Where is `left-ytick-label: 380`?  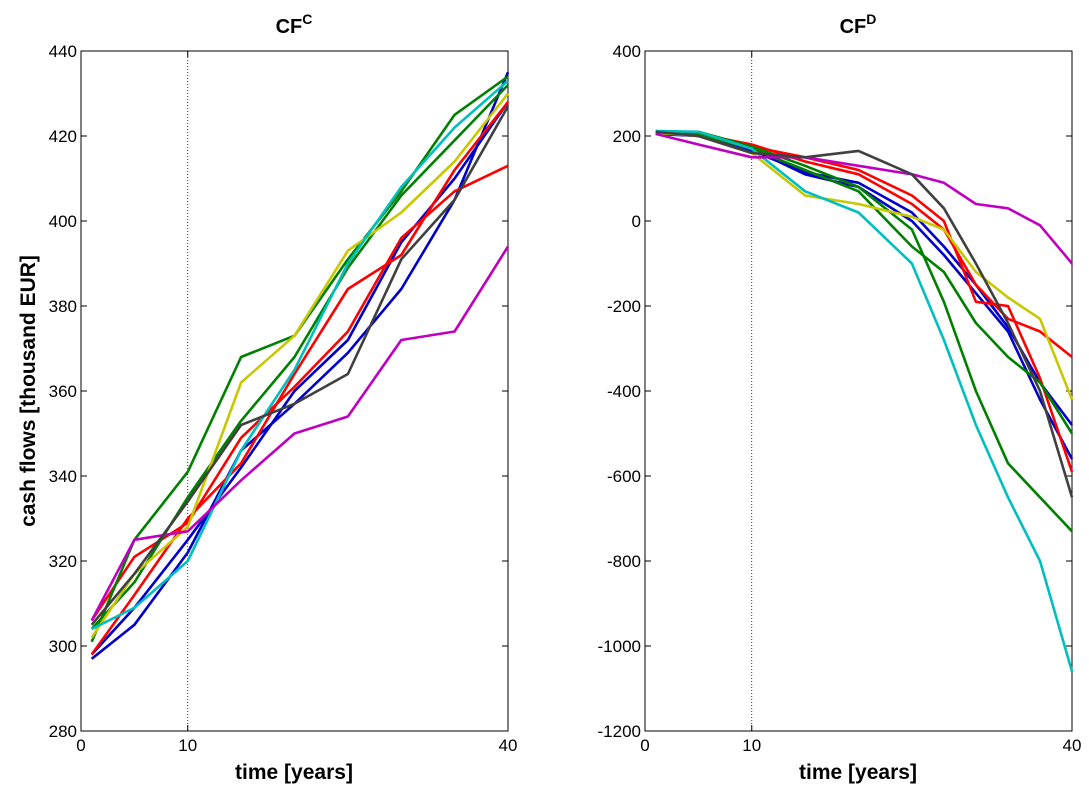
left-ytick-label: 380 is located at coordinates (63, 306).